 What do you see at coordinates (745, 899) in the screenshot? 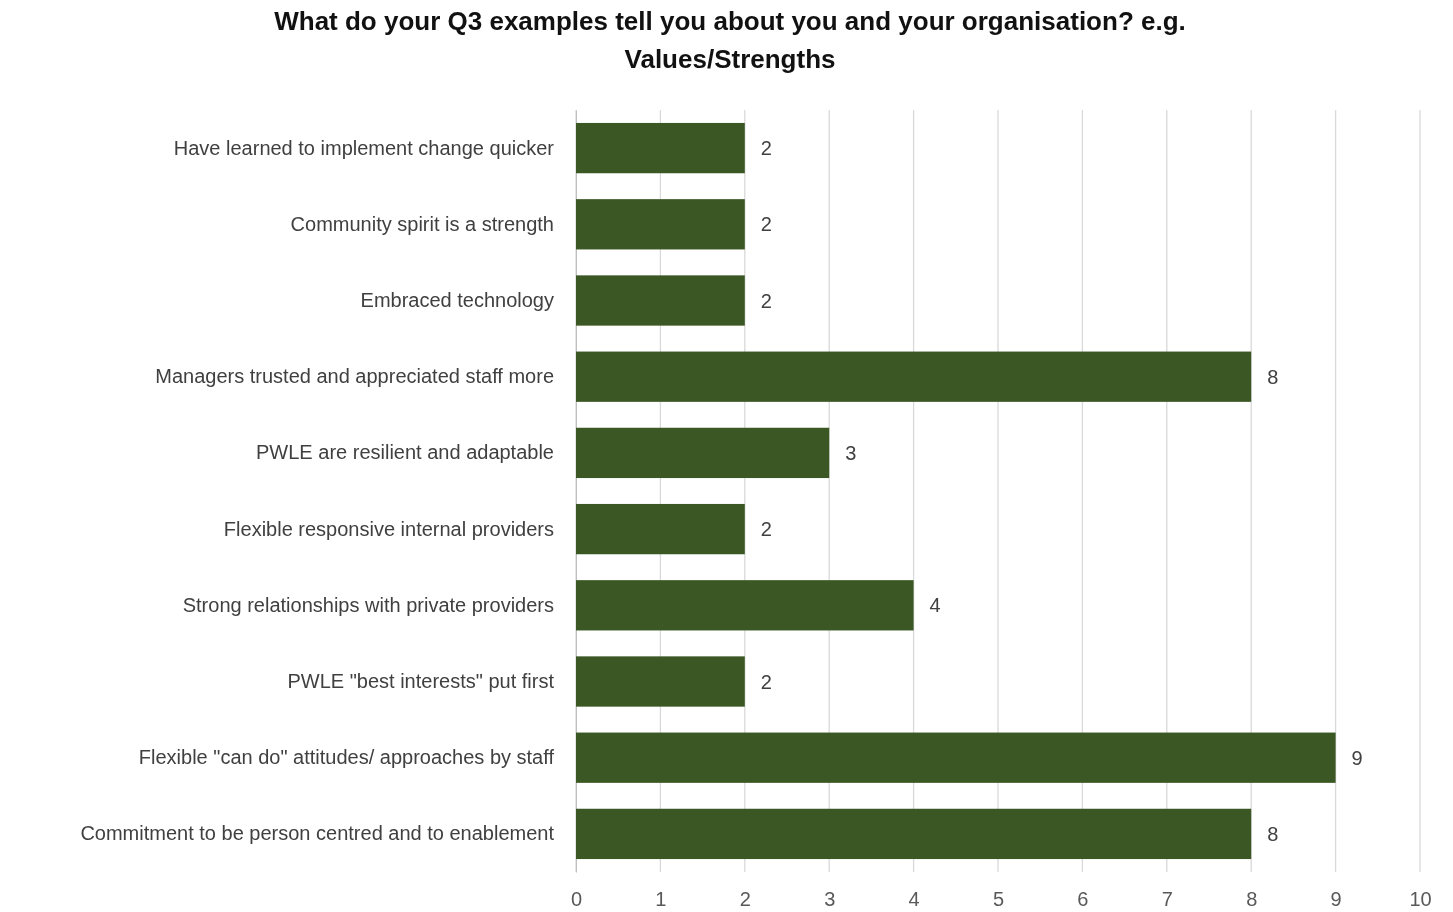
I see `x-tick-label: 2` at bounding box center [745, 899].